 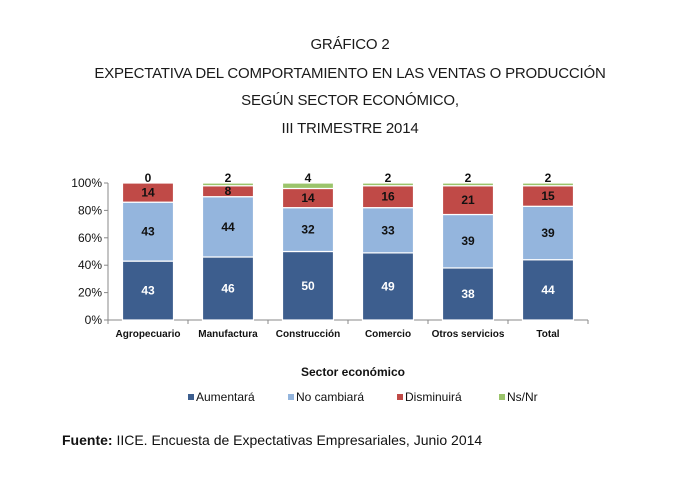 I want to click on y-tick-label: 0%, so click(x=94, y=320).